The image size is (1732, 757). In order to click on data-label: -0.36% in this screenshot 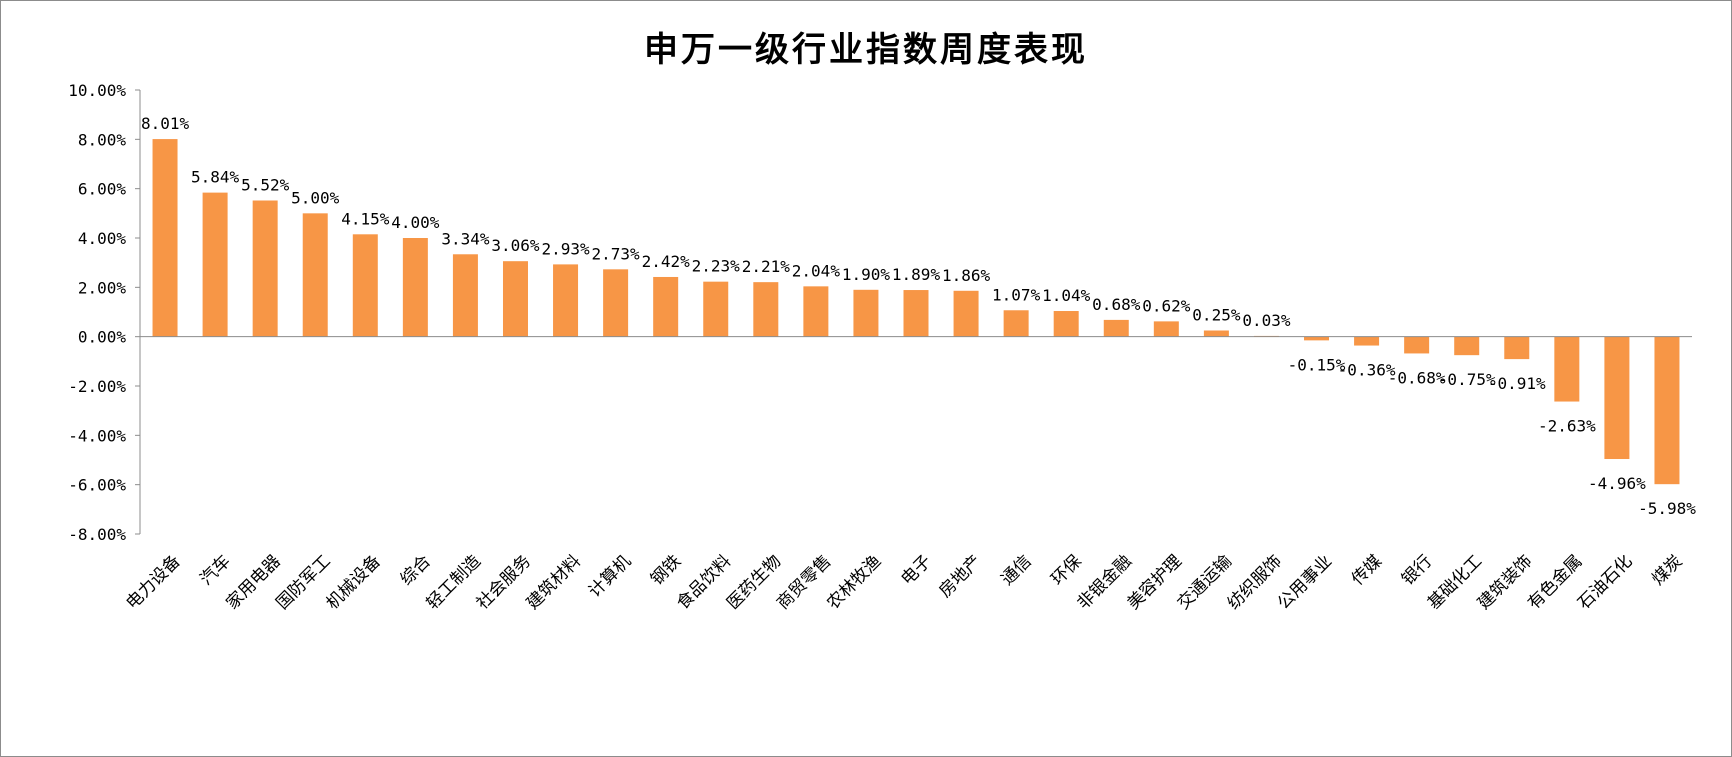, I will do `click(1367, 370)`.